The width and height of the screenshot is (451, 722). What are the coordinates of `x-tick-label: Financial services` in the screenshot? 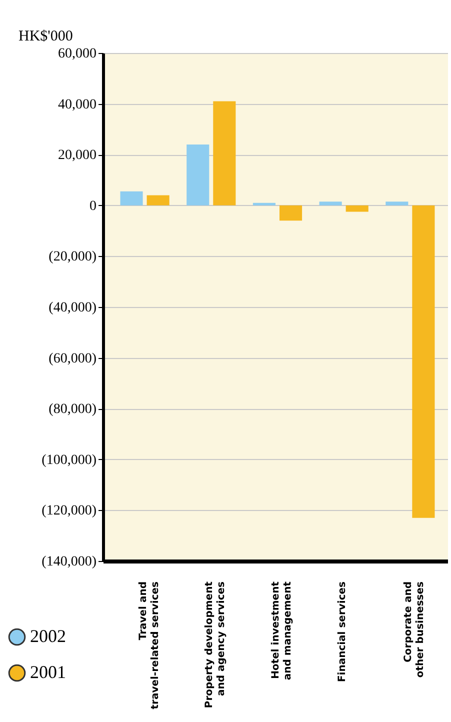 It's located at (342, 631).